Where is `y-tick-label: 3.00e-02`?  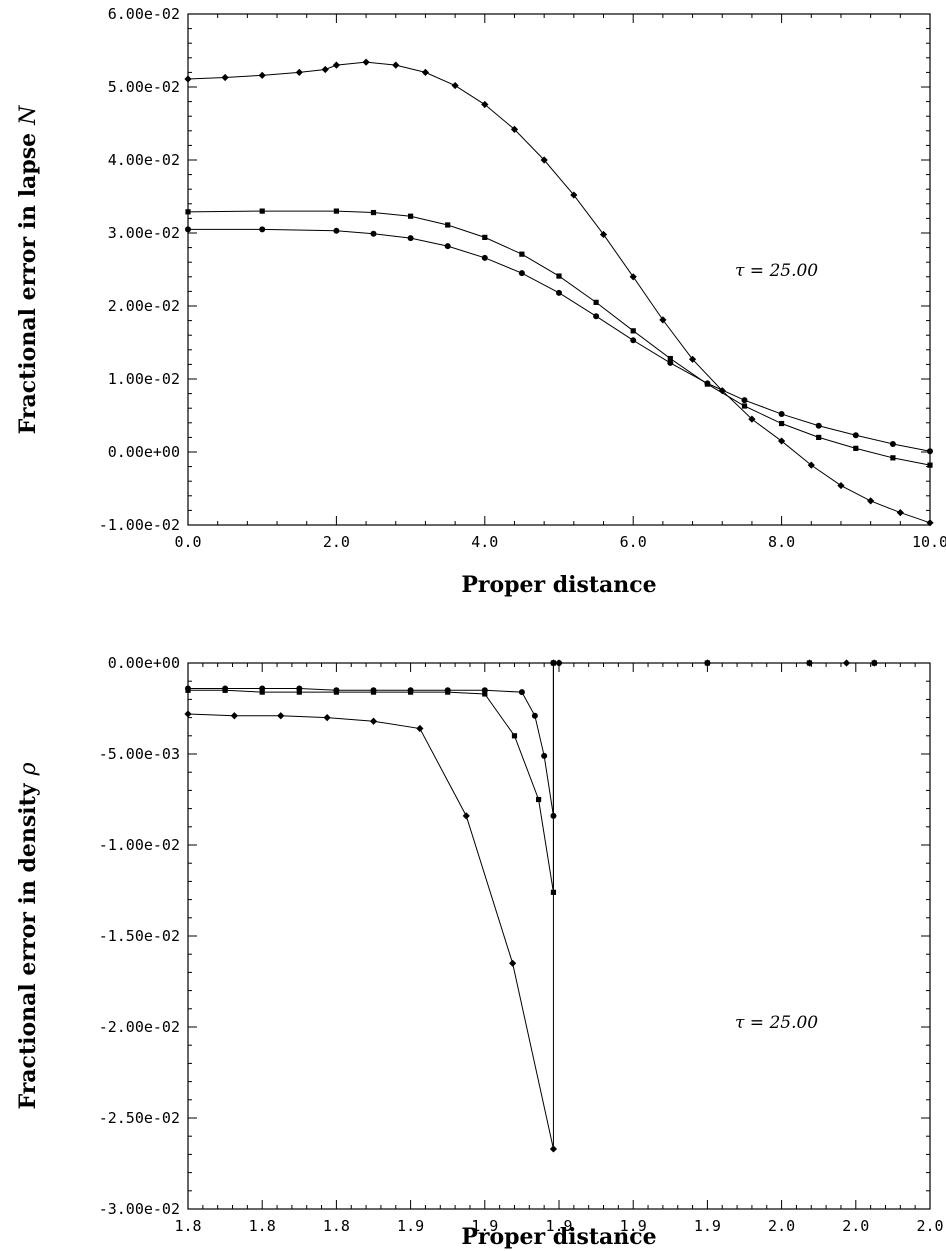
y-tick-label: 3.00e-02 is located at coordinates (144, 233).